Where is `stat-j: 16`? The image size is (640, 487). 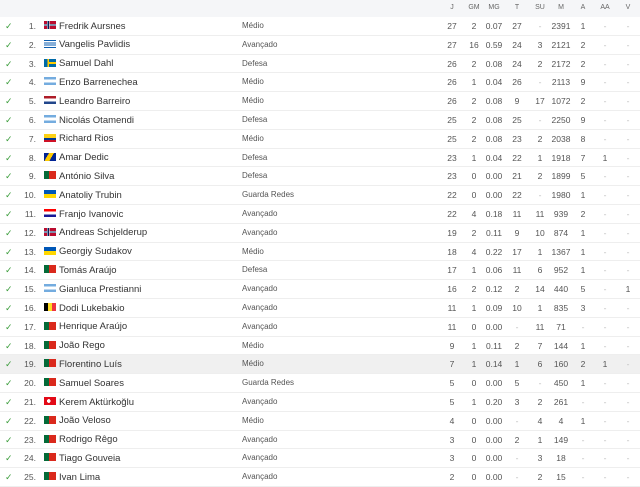 stat-j: 16 is located at coordinates (452, 289).